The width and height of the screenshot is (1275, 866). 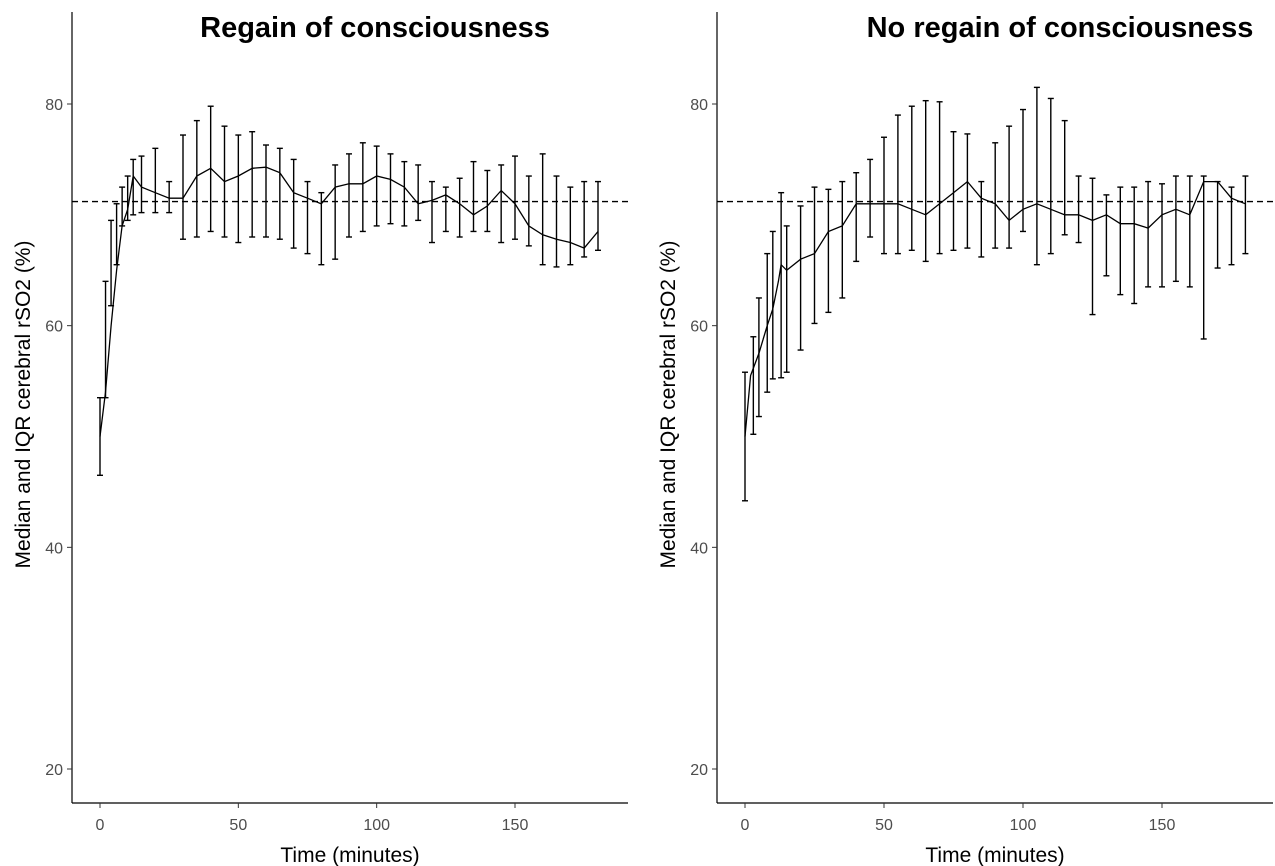 What do you see at coordinates (1060, 28) in the screenshot?
I see `chart-title: No regain of consciousness` at bounding box center [1060, 28].